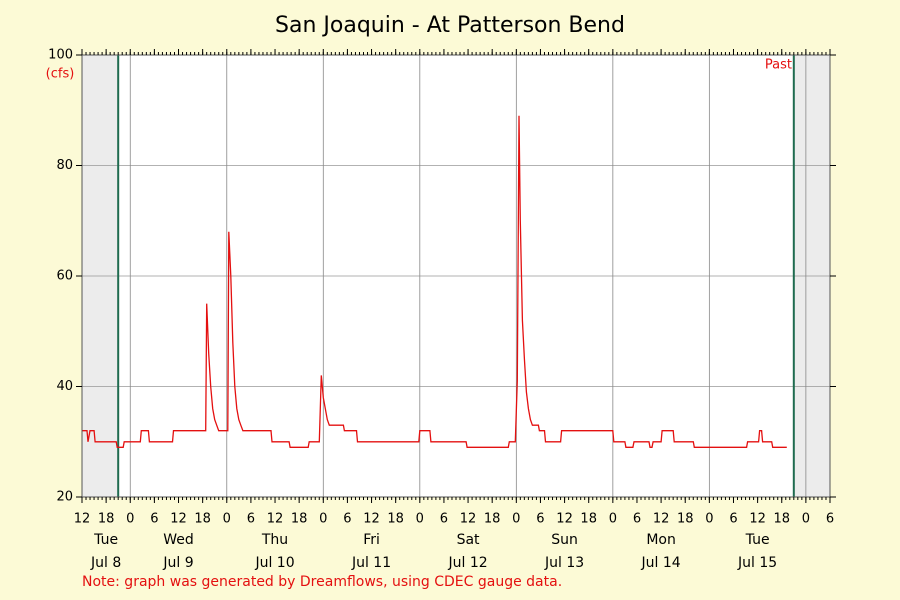  Describe the element at coordinates (757, 563) in the screenshot. I see `day-date: Jul 15` at that location.